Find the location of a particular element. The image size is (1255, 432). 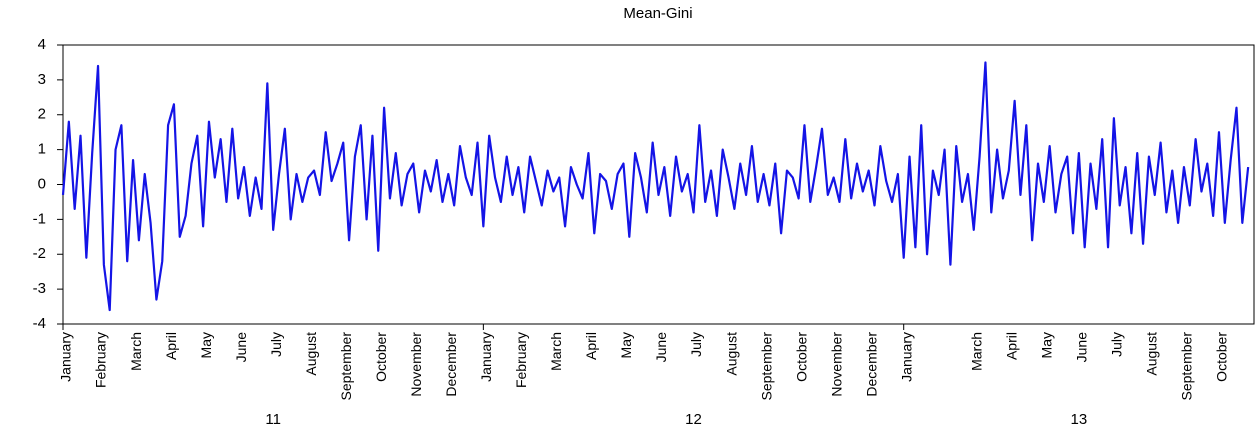

y-tick-label: -3 is located at coordinates (39, 288).